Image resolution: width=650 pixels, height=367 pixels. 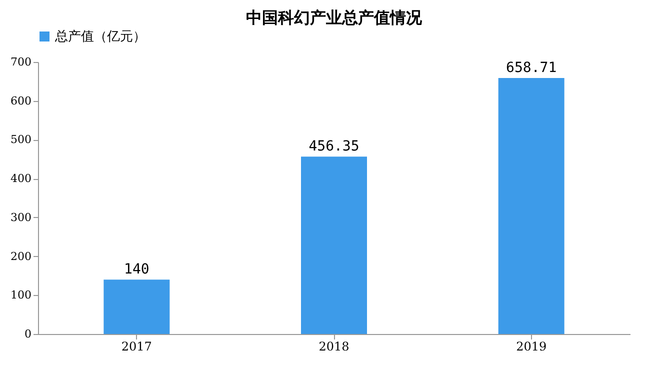 What do you see at coordinates (531, 68) in the screenshot?
I see `data-label: 658.71` at bounding box center [531, 68].